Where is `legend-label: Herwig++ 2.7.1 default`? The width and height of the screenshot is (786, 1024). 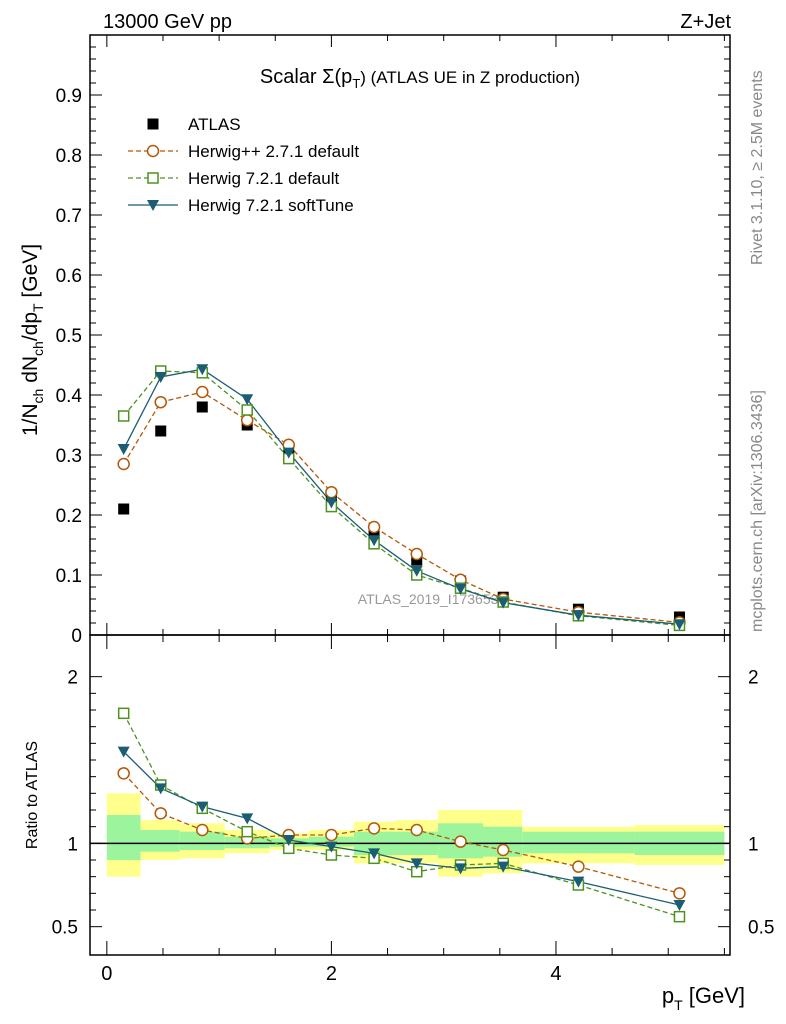 legend-label: Herwig++ 2.7.1 default is located at coordinates (273, 151).